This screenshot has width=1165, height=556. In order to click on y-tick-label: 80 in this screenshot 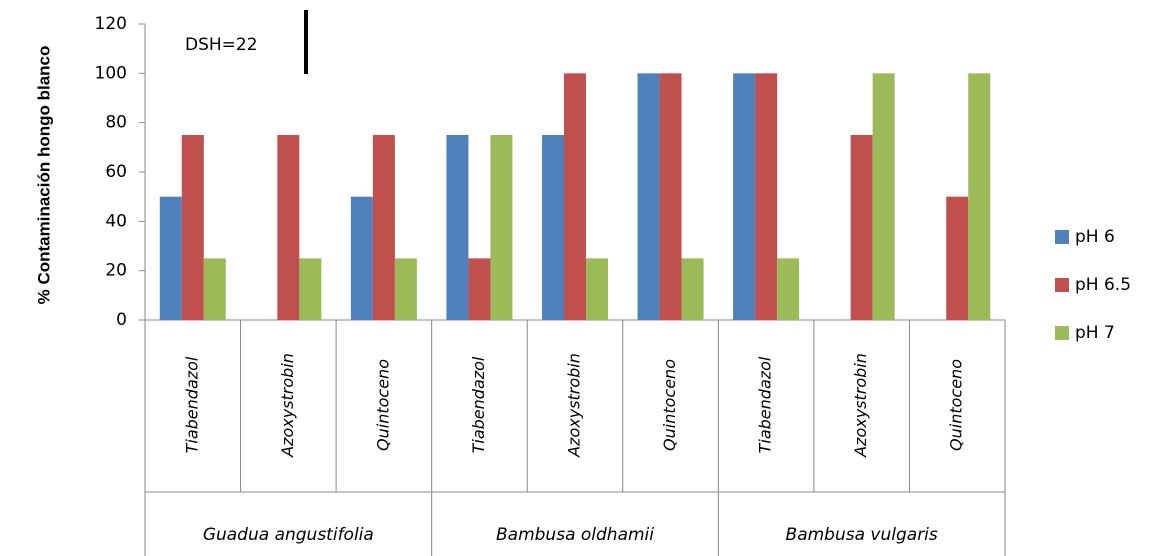, I will do `click(116, 123)`.